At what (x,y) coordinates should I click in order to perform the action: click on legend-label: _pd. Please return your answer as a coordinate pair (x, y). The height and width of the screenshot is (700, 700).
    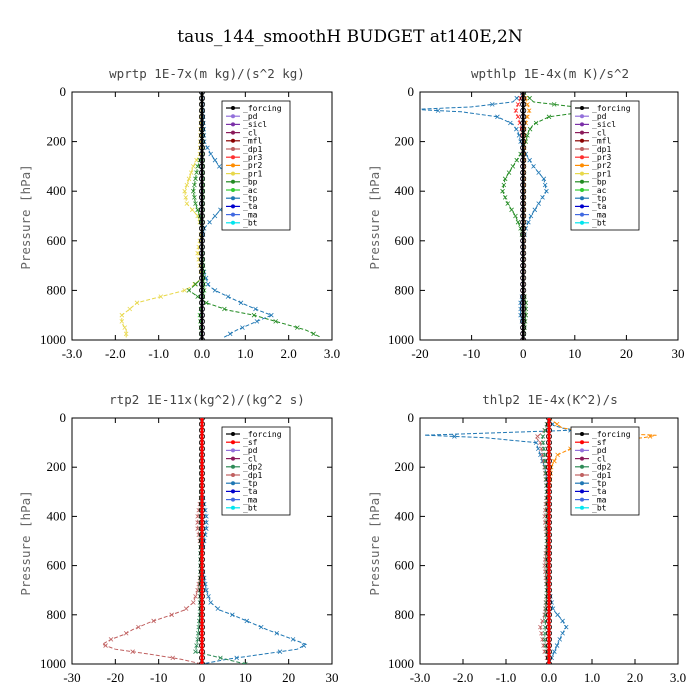
    Looking at the image, I should click on (250, 450).